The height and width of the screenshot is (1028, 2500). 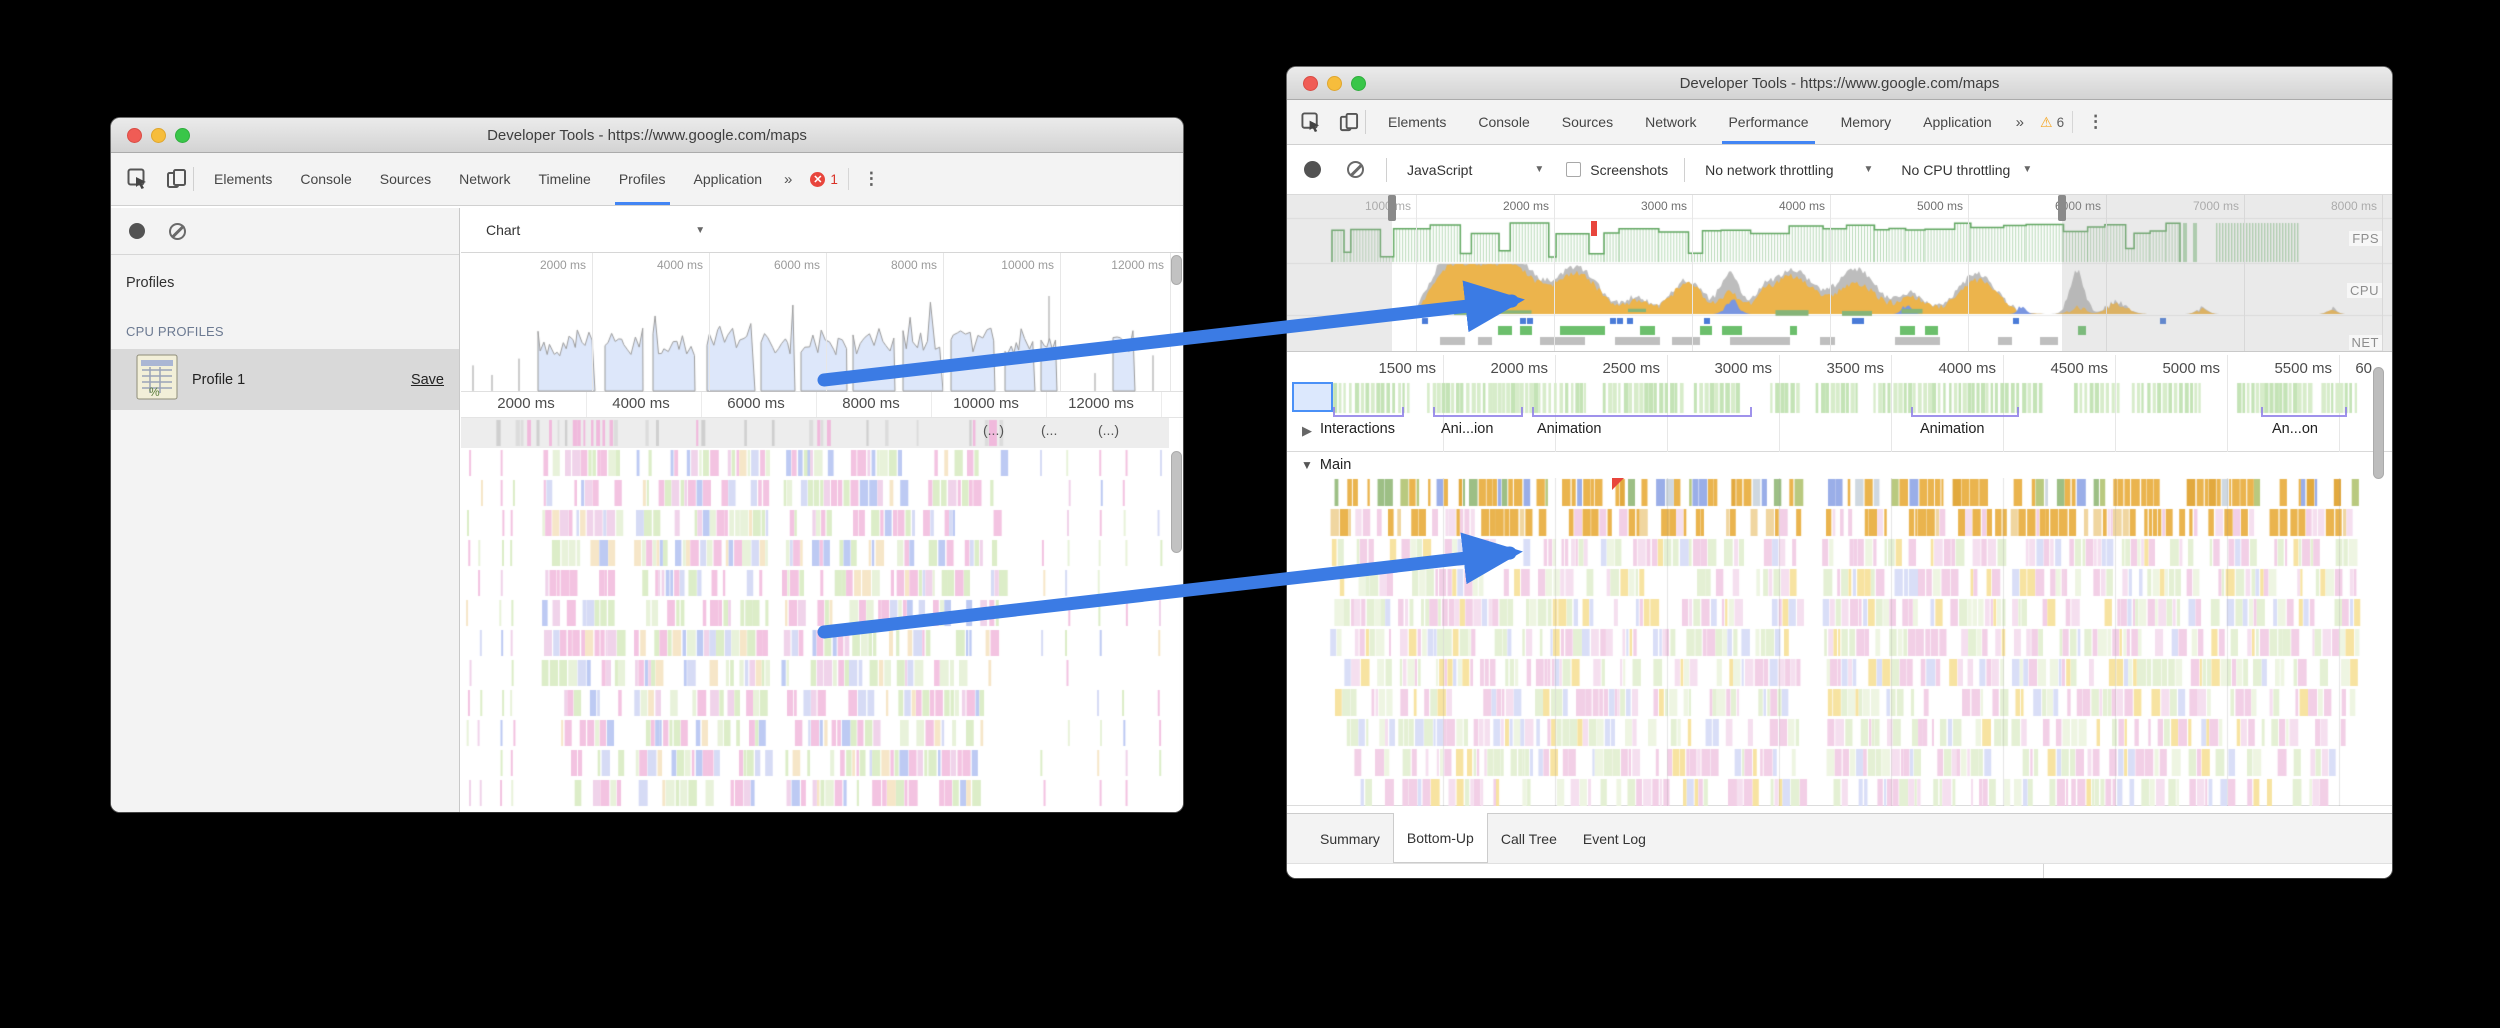 I want to click on bottom-tab-bottom-up: Bottom-Up, so click(x=1440, y=838).